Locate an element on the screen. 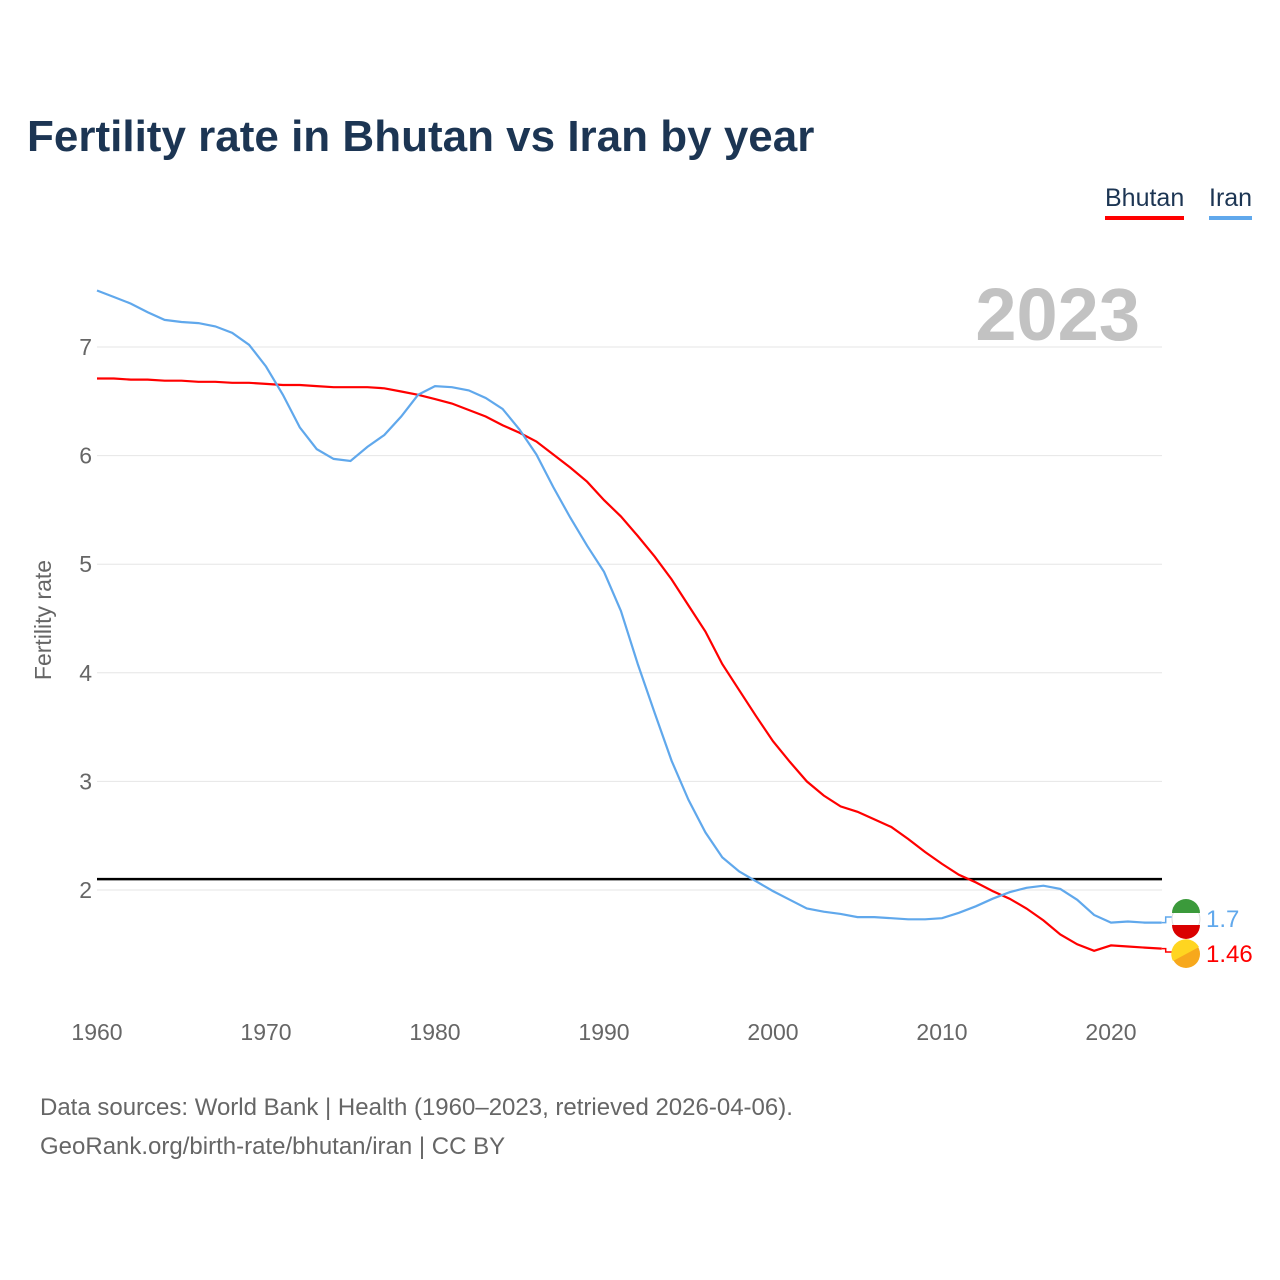  year-label: 2023 is located at coordinates (1057, 314).